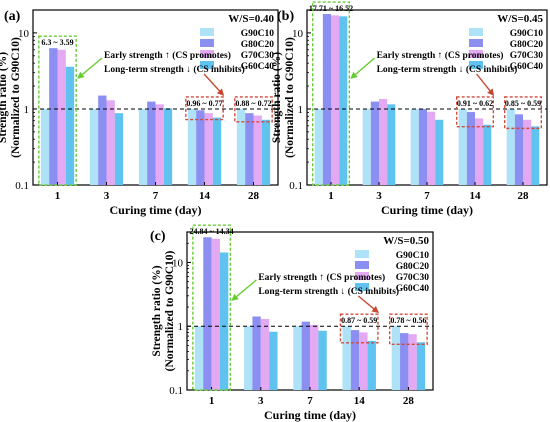 This screenshot has height=422, width=550. Describe the element at coordinates (476, 54) in the screenshot. I see `legend-swatch-G70C30` at that location.